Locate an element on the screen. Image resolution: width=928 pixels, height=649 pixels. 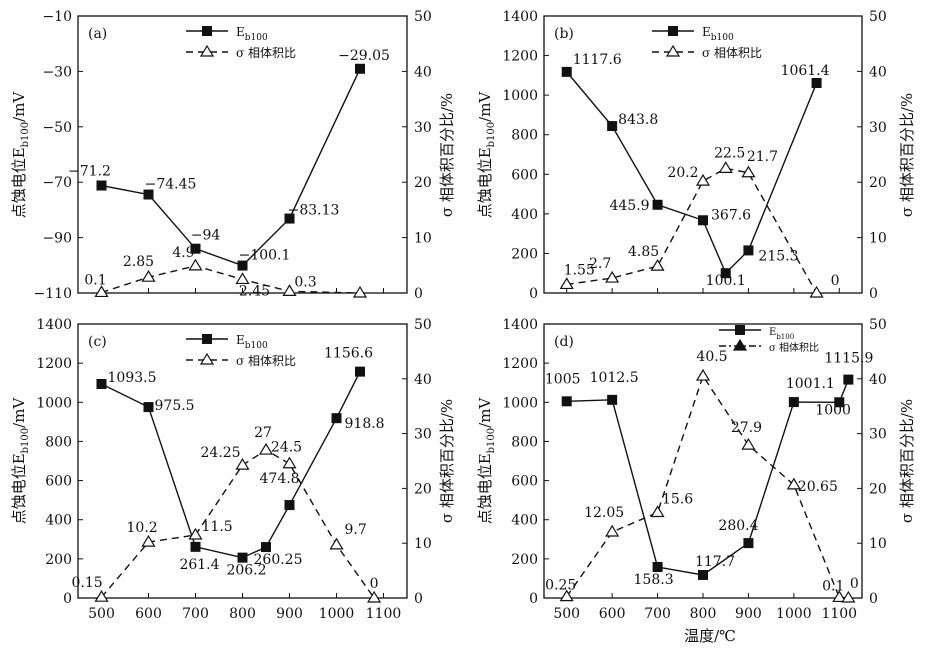
data-label: 215.3 is located at coordinates (778, 256).